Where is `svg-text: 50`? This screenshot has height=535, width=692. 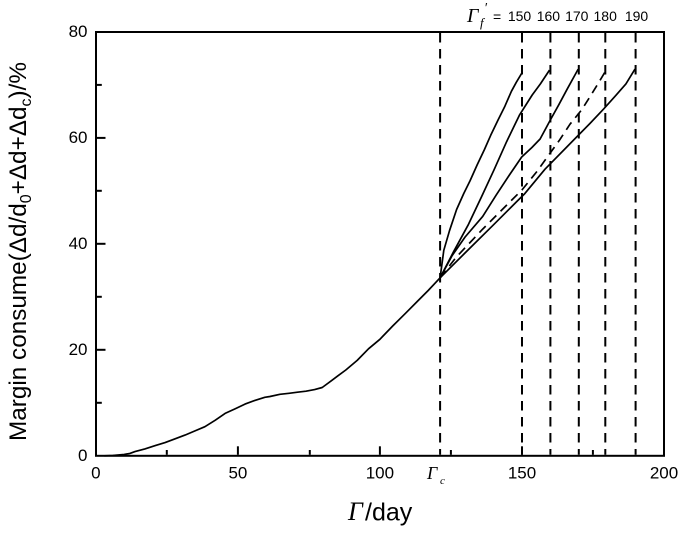
svg-text: 50 is located at coordinates (237, 473).